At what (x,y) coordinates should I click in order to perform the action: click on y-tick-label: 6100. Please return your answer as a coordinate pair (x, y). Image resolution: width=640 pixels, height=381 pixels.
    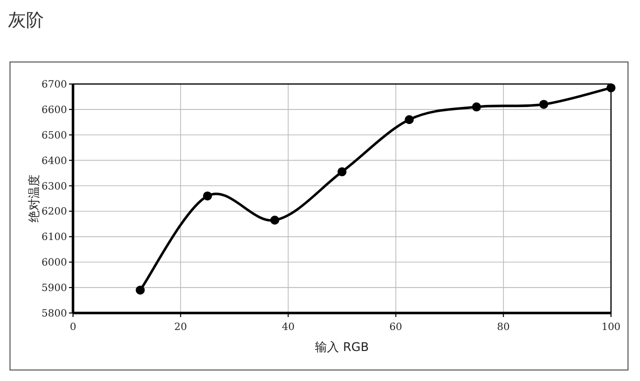
    Looking at the image, I should click on (54, 238).